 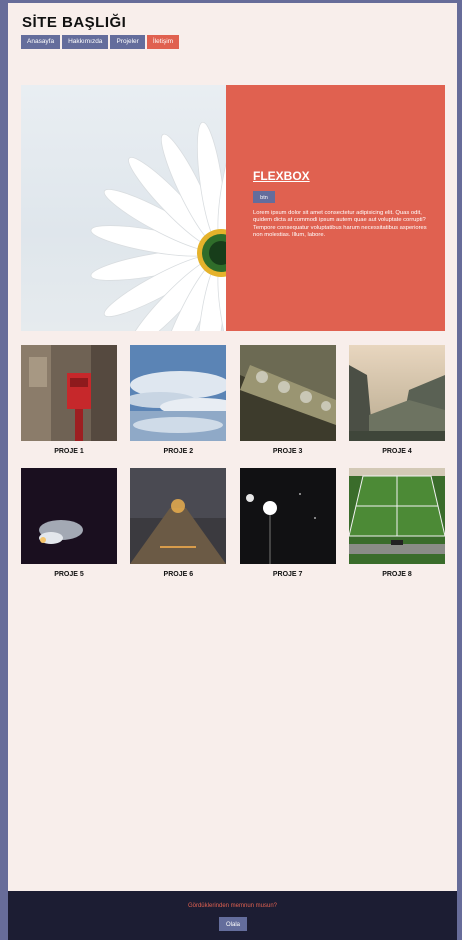 What do you see at coordinates (69, 516) in the screenshot?
I see `project-image-smoke` at bounding box center [69, 516].